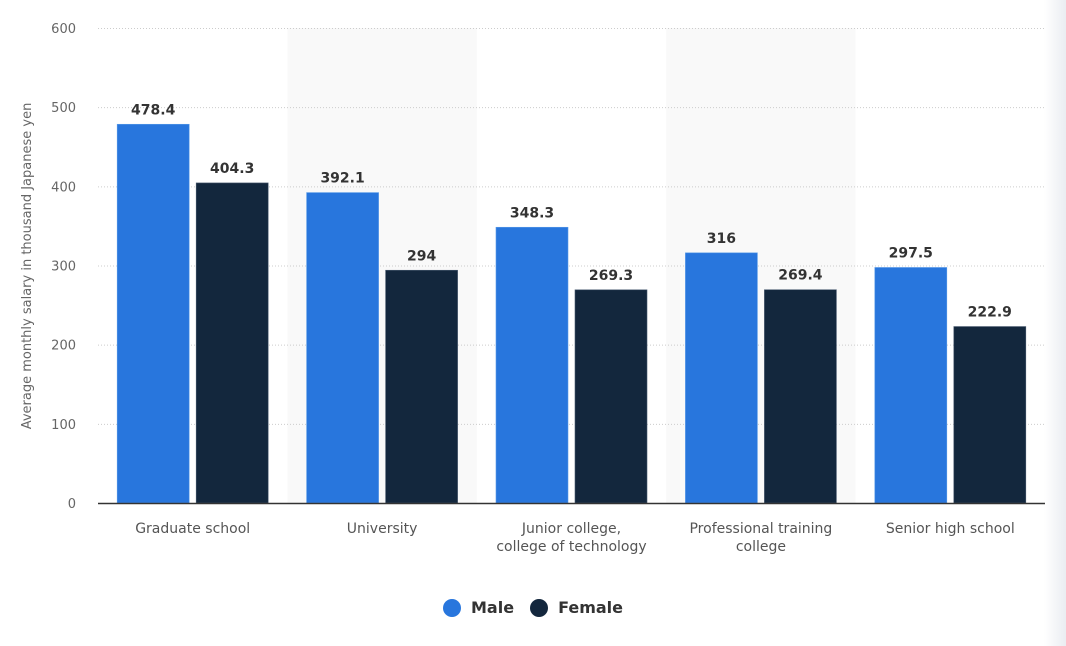  What do you see at coordinates (532, 213) in the screenshot?
I see `data-label-male: 348.3` at bounding box center [532, 213].